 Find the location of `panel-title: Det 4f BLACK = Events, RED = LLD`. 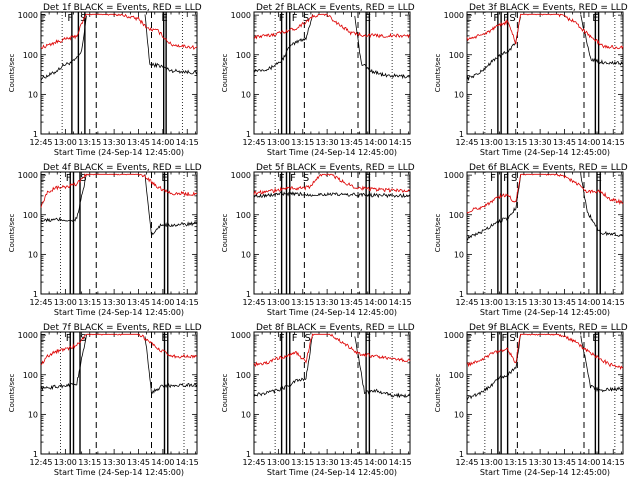

panel-title: Det 4f BLACK = Events, RED = LLD is located at coordinates (122, 168).